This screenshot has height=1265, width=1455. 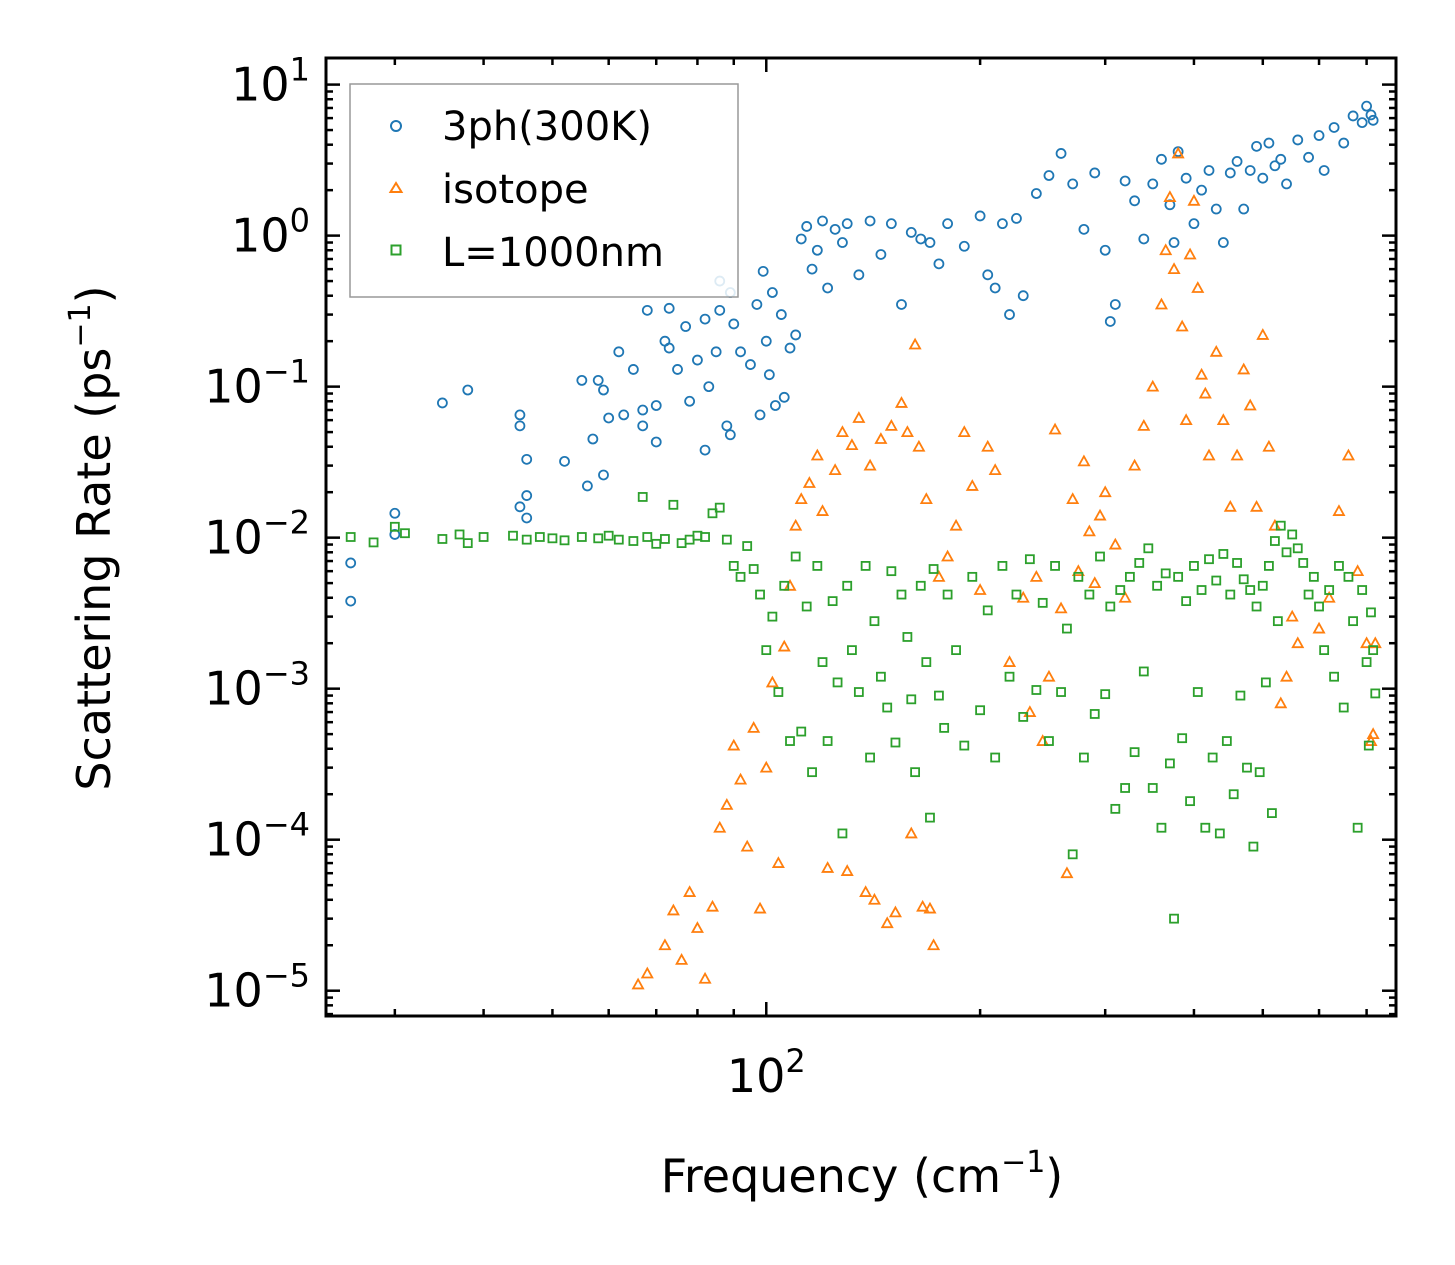 I want to click on y-tick-label: 10⁻³, so click(x=257, y=685).